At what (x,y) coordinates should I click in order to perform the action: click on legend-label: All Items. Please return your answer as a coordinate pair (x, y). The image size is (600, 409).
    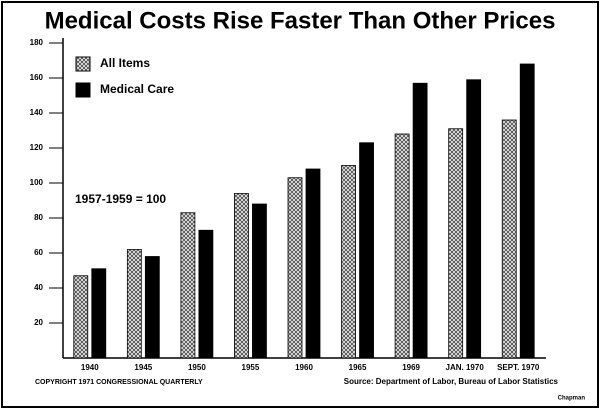
    Looking at the image, I should click on (125, 63).